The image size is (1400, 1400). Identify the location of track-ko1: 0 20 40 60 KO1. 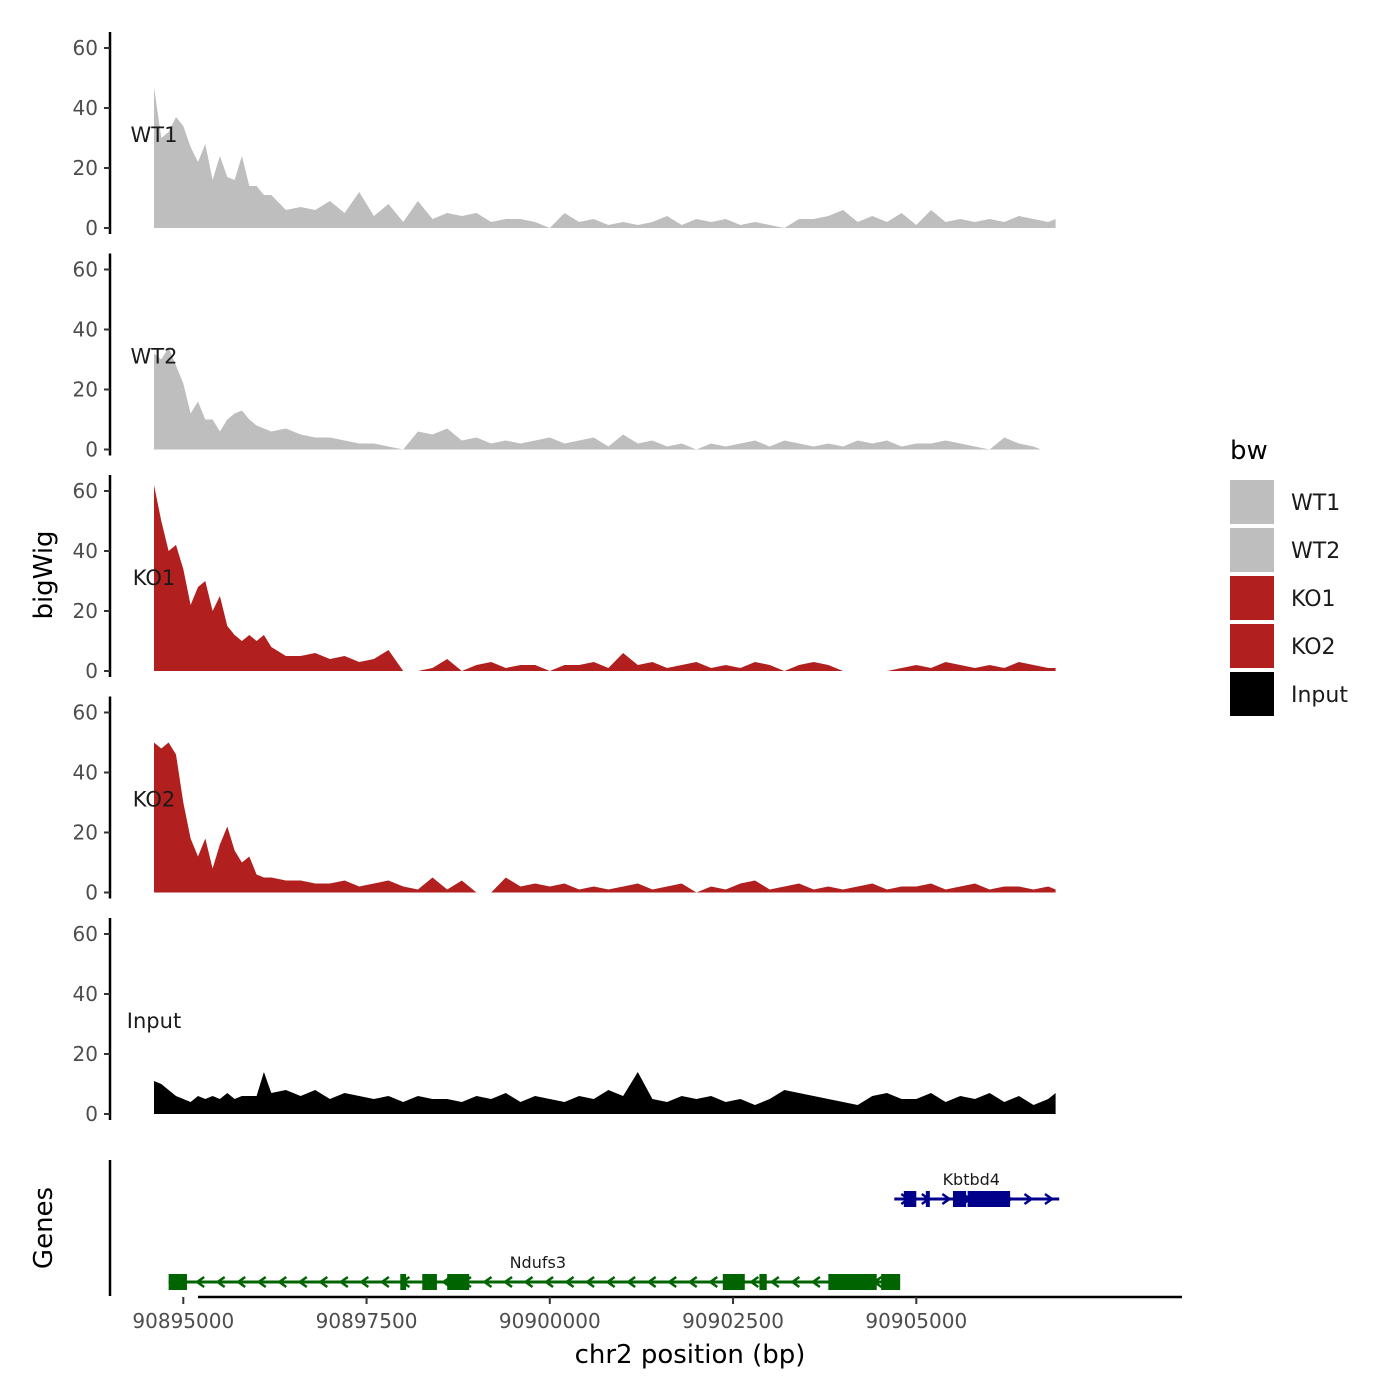
(564, 579).